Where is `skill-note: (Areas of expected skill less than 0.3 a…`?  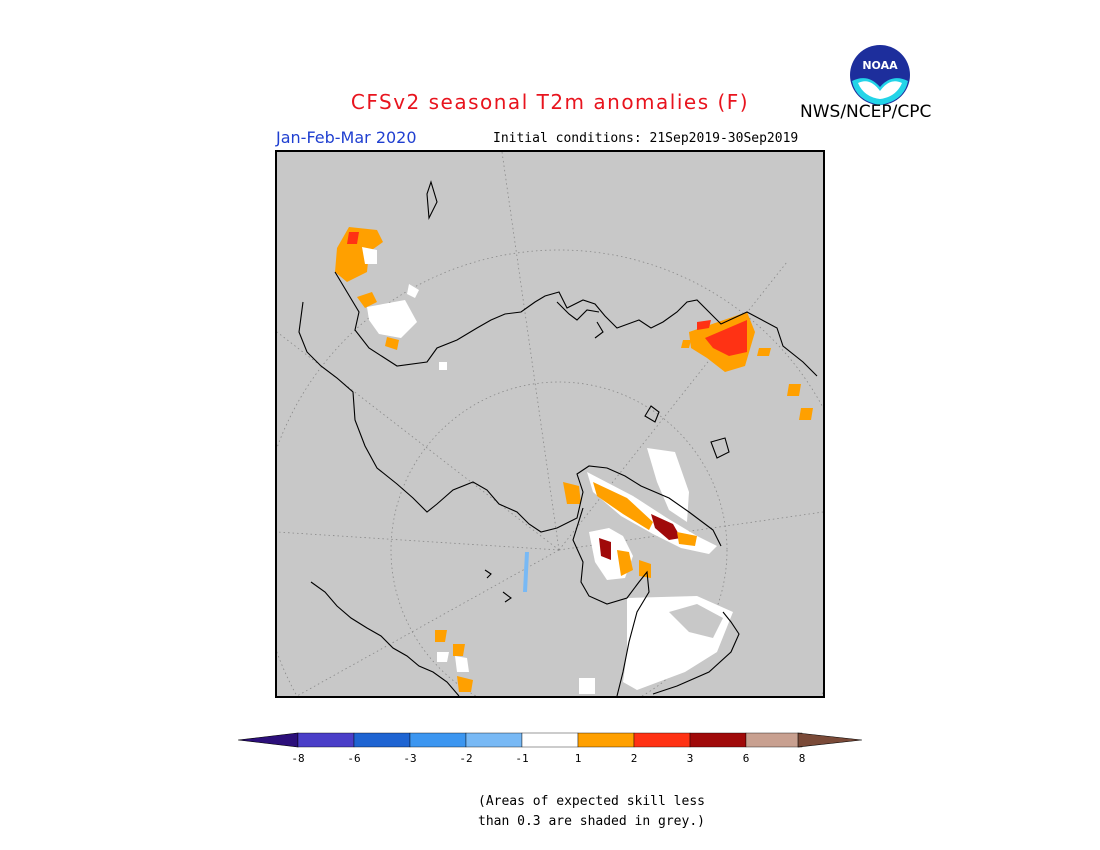 skill-note: (Areas of expected skill less than 0.3 a… is located at coordinates (591, 812).